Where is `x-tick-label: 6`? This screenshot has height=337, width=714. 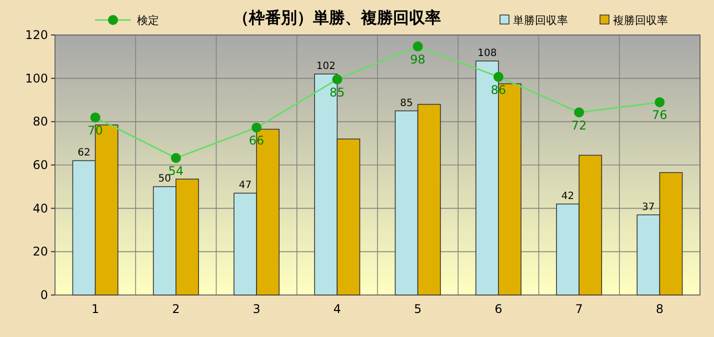
x-tick-label: 6 is located at coordinates (498, 309).